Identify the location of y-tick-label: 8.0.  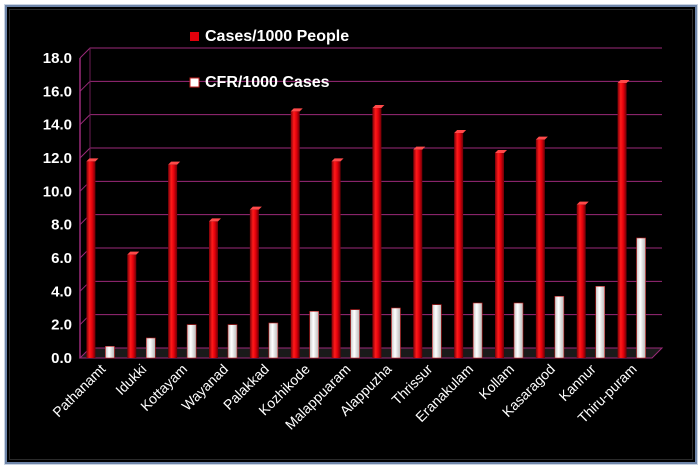
(61, 225).